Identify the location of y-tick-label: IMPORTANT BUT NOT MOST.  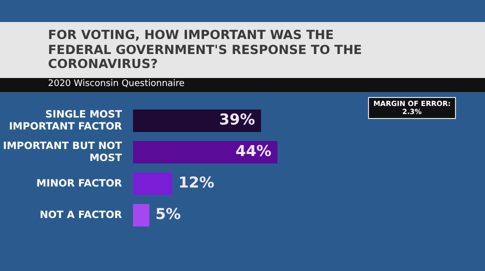
(62, 152).